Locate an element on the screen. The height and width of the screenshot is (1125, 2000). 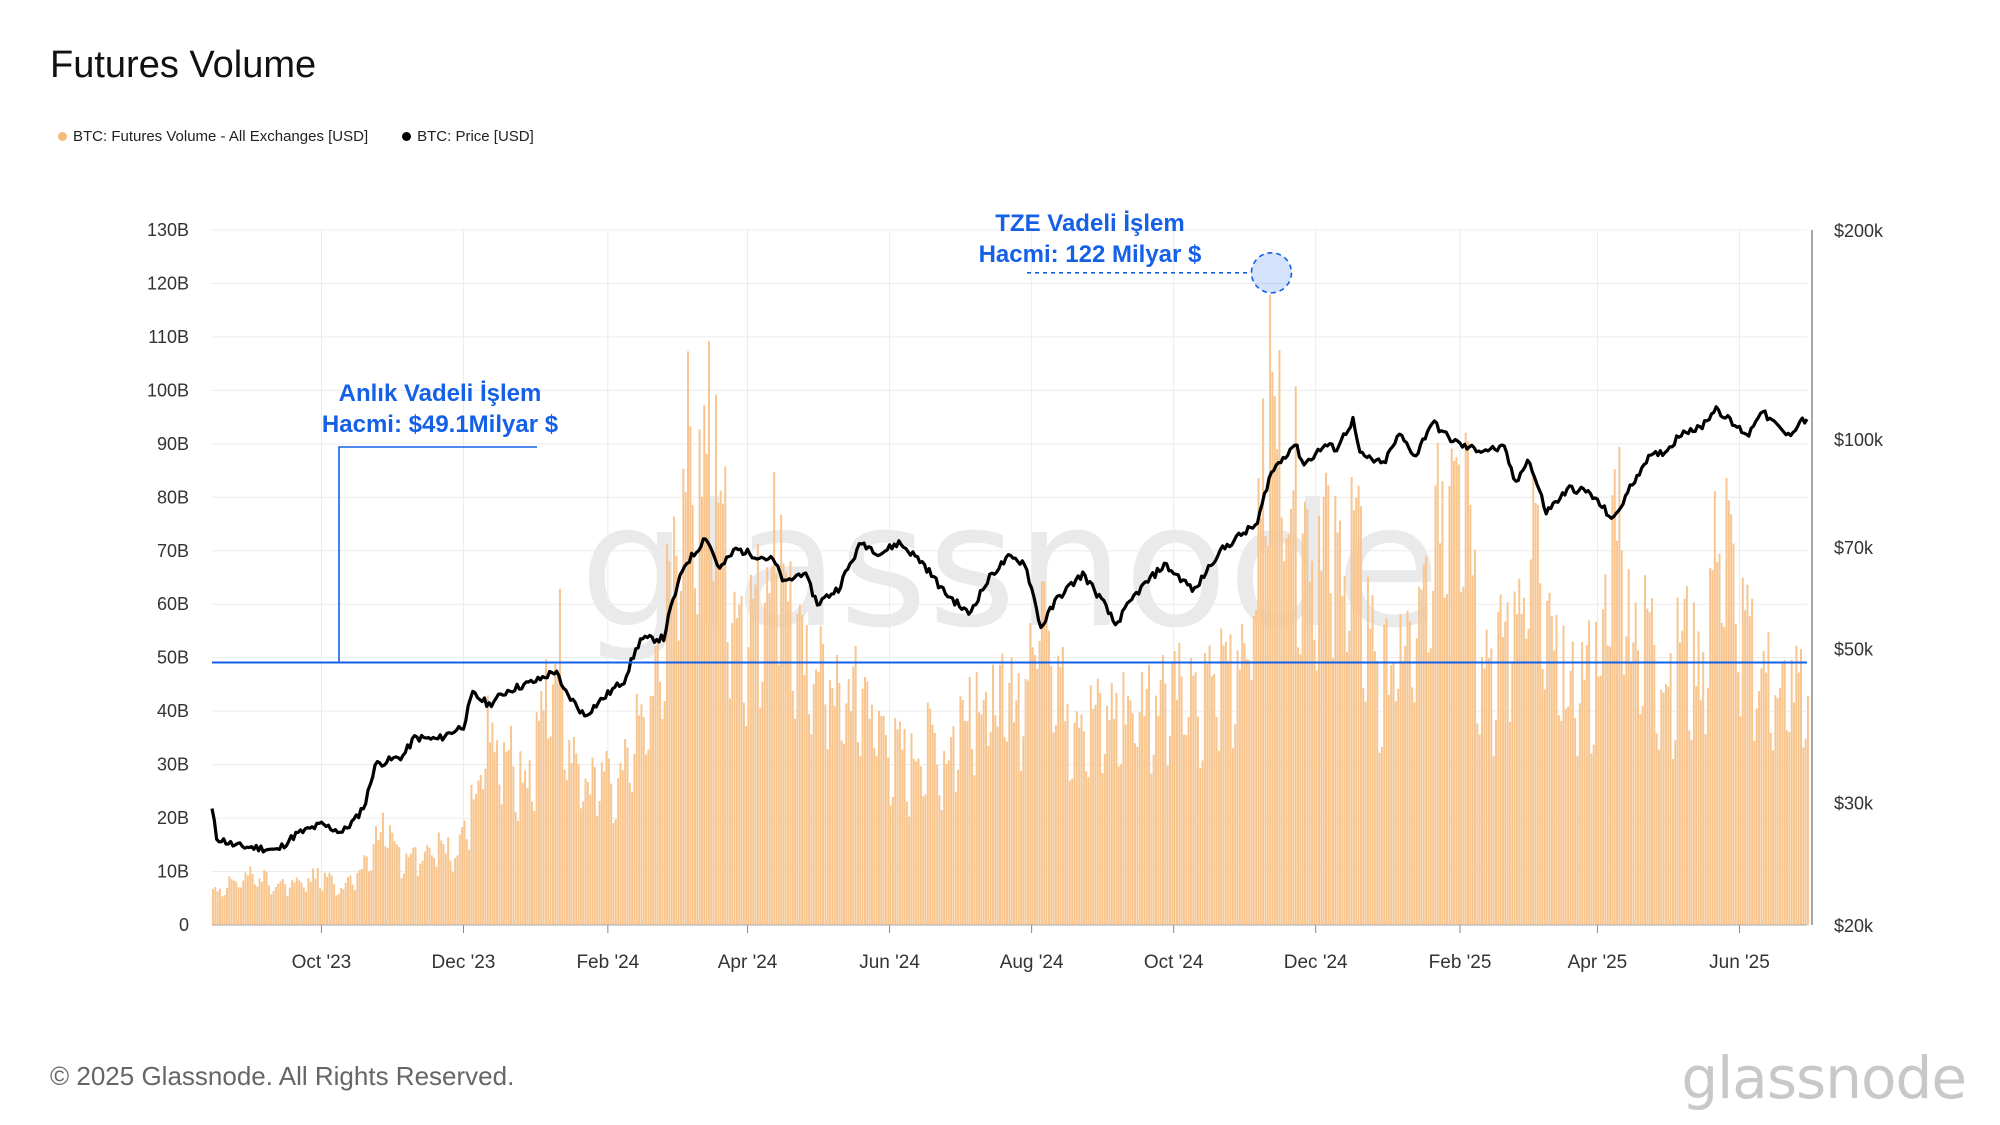
y-left-tick-label: 90B is located at coordinates (173, 444).